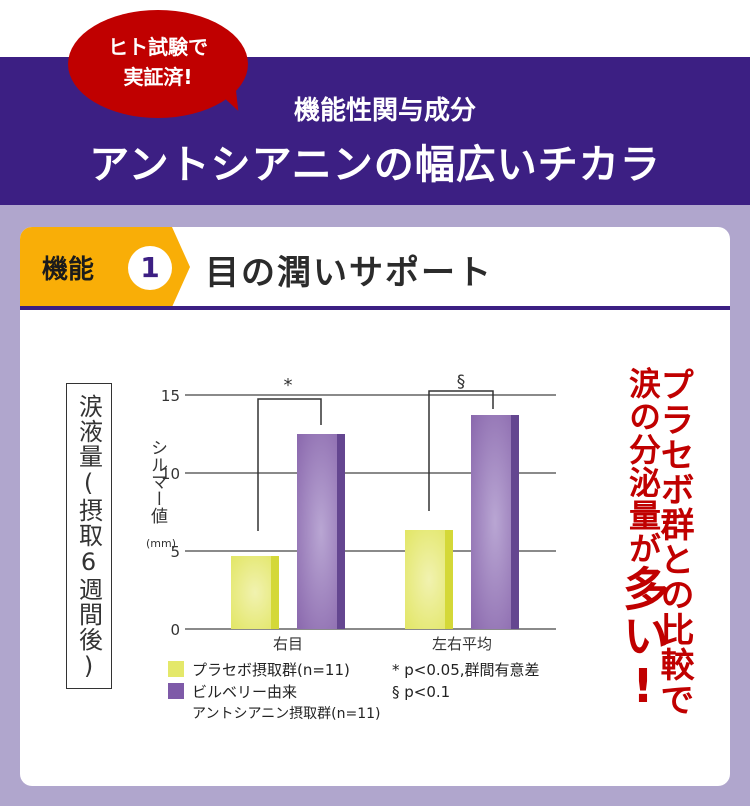 The height and width of the screenshot is (806, 750). Describe the element at coordinates (175, 630) in the screenshot. I see `svg-text: 0` at that location.